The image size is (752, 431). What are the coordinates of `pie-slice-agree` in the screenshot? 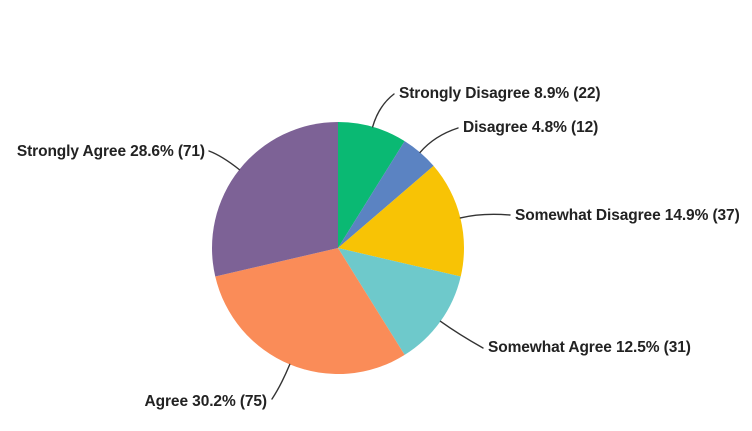 It's located at (310, 311).